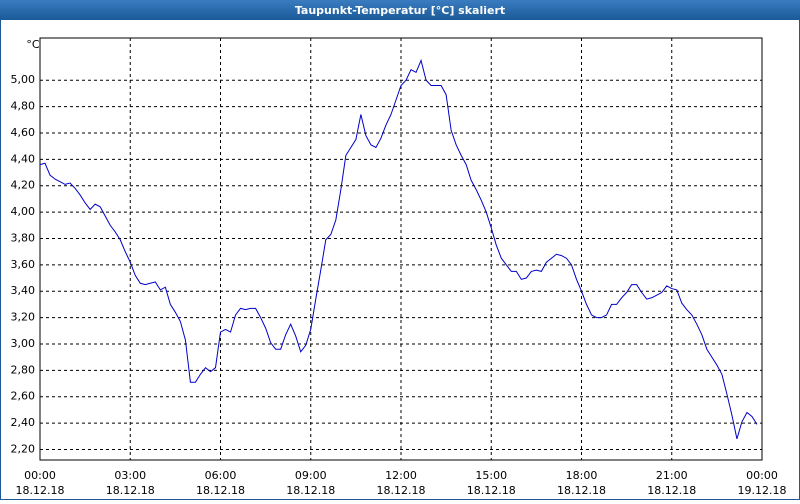 Image resolution: width=800 pixels, height=504 pixels. Describe the element at coordinates (401, 475) in the screenshot. I see `x-tick-label: 12:00` at that location.